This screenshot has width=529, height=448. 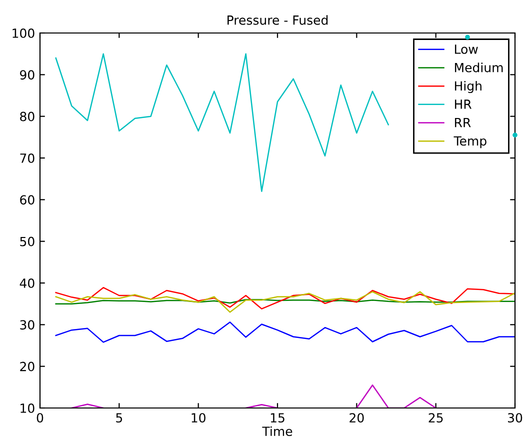 What do you see at coordinates (119, 418) in the screenshot?
I see `x-tick-label: 5` at bounding box center [119, 418].